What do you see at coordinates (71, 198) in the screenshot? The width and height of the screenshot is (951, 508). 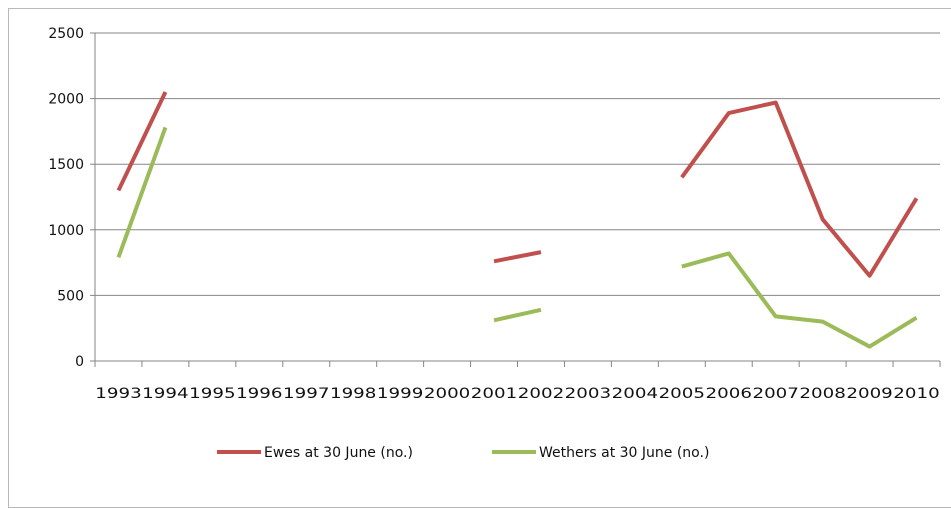 I see `y-axis-ticks: 0 500 1000 1500 2000 2500` at bounding box center [71, 198].